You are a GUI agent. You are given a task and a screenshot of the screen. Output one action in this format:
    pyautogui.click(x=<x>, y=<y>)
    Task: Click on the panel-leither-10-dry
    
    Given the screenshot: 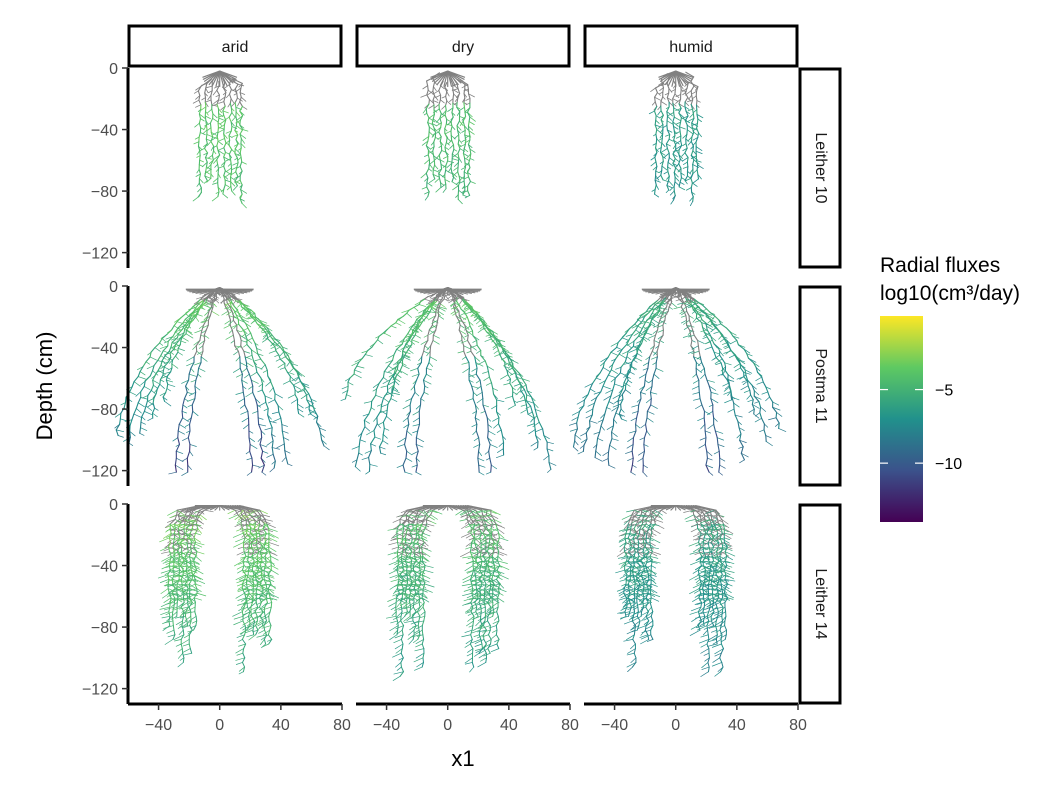 What is the action you would take?
    pyautogui.click(x=448, y=137)
    